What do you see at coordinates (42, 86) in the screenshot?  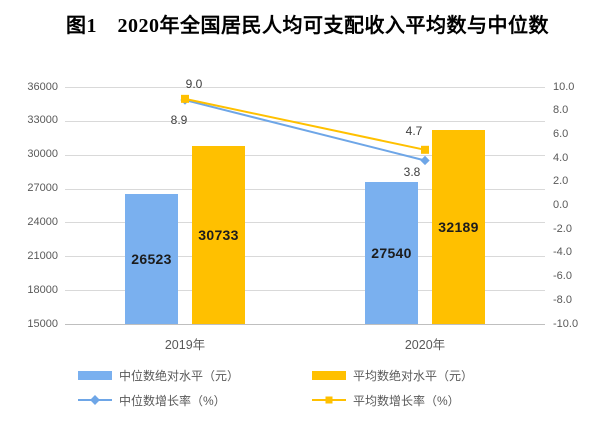 I see `left-axis-tick: 36000` at bounding box center [42, 86].